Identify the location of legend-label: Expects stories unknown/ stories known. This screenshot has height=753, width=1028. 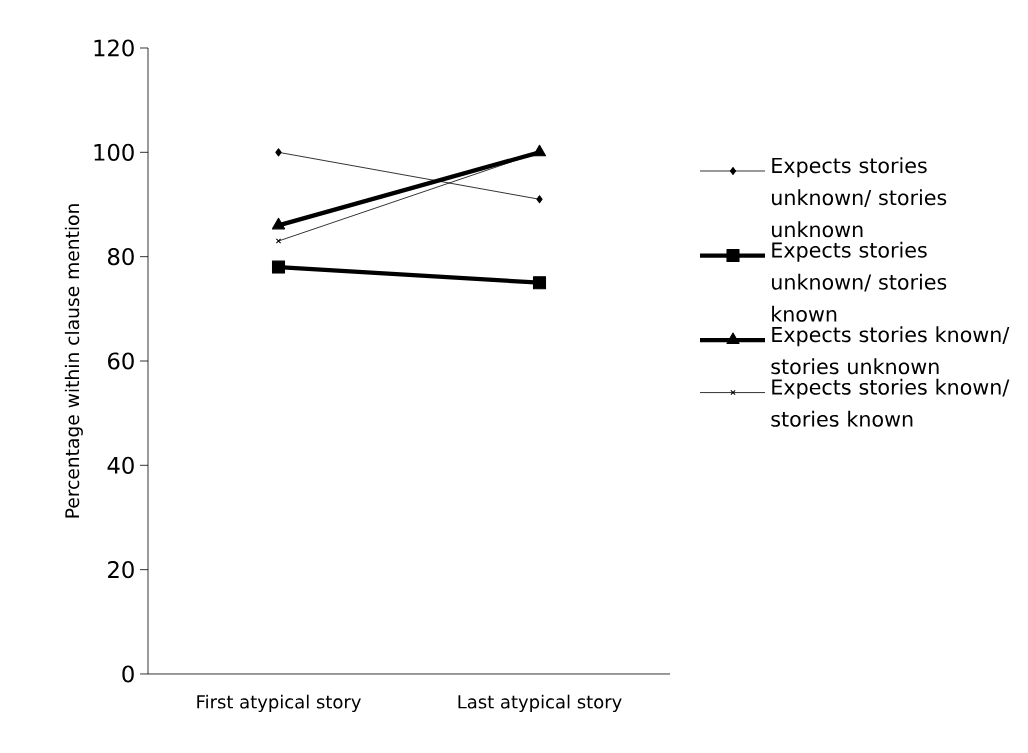
(859, 281).